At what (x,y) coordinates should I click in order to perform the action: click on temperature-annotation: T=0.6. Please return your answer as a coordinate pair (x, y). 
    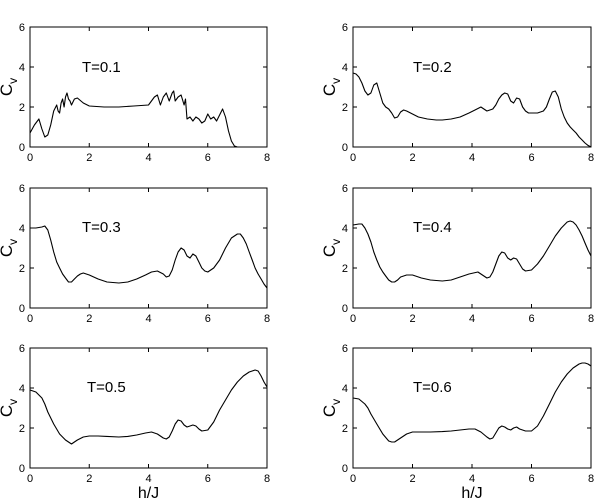
    Looking at the image, I should click on (432, 387).